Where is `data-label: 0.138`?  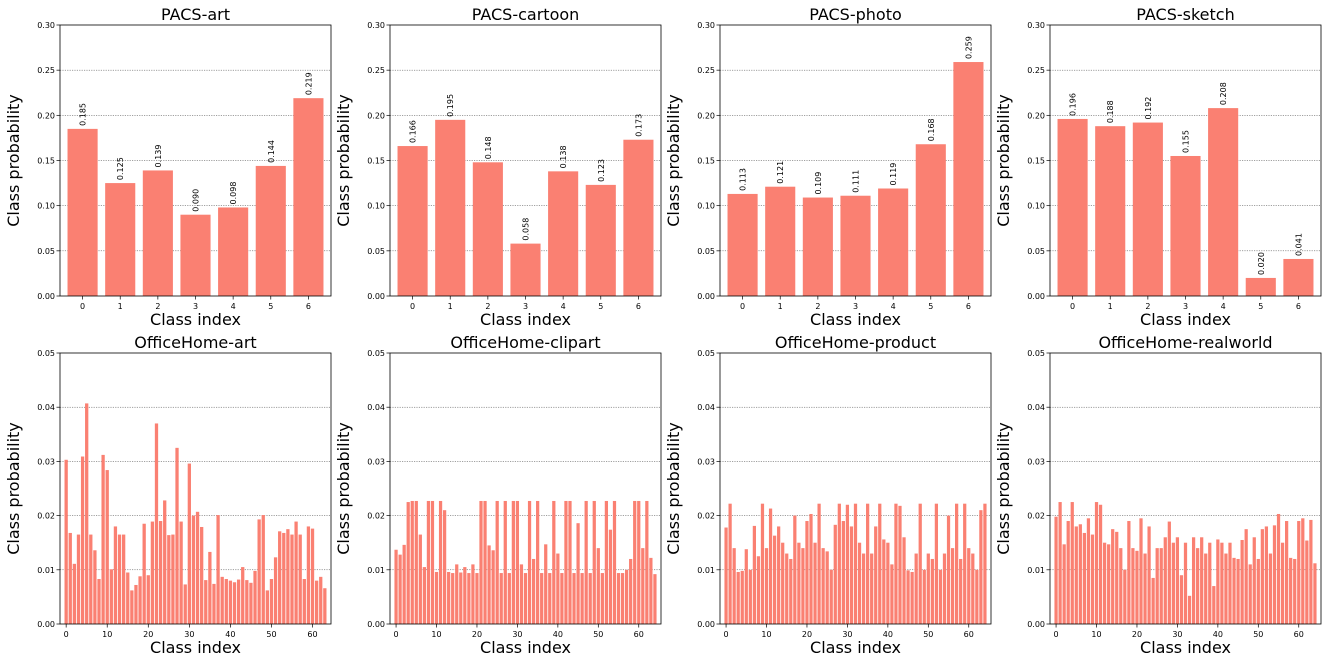
data-label: 0.138 is located at coordinates (563, 156).